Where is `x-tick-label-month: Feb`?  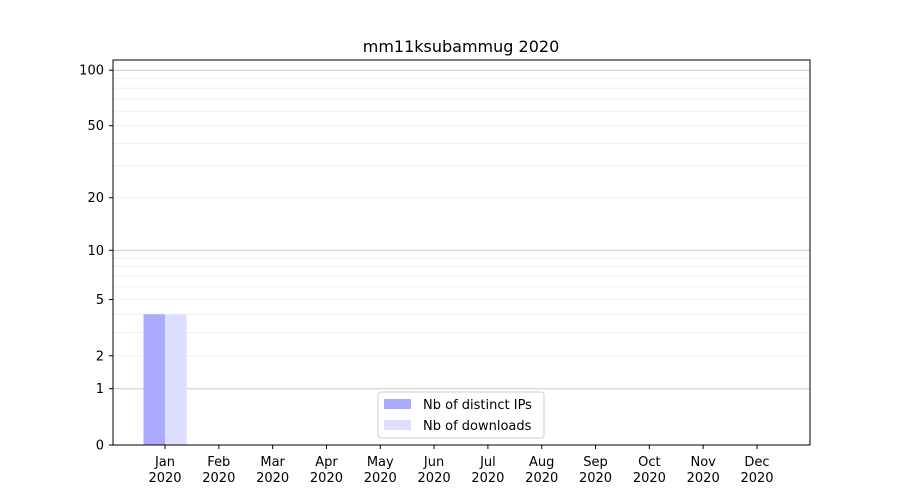
x-tick-label-month: Feb is located at coordinates (218, 462).